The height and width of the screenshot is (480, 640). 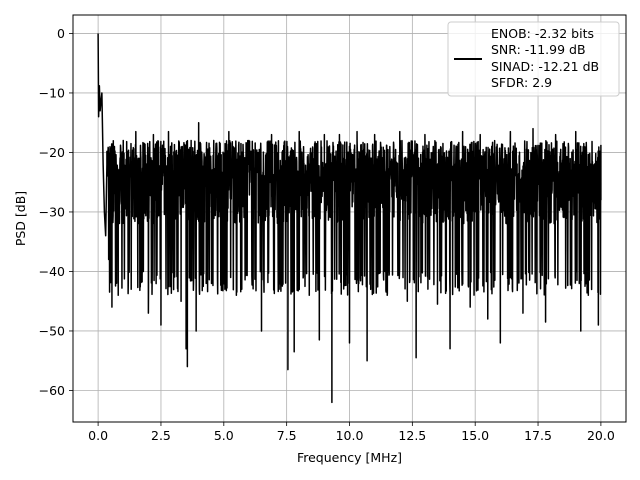 What do you see at coordinates (98, 435) in the screenshot?
I see `x-tick-label: 0.0` at bounding box center [98, 435].